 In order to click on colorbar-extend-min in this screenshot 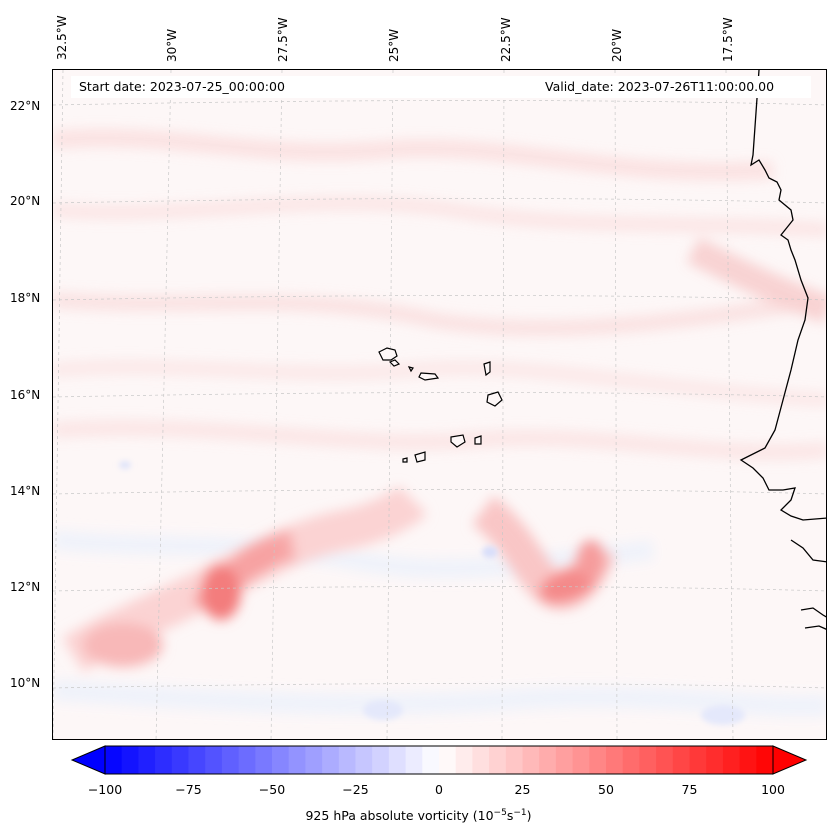, I will do `click(88, 760)`.